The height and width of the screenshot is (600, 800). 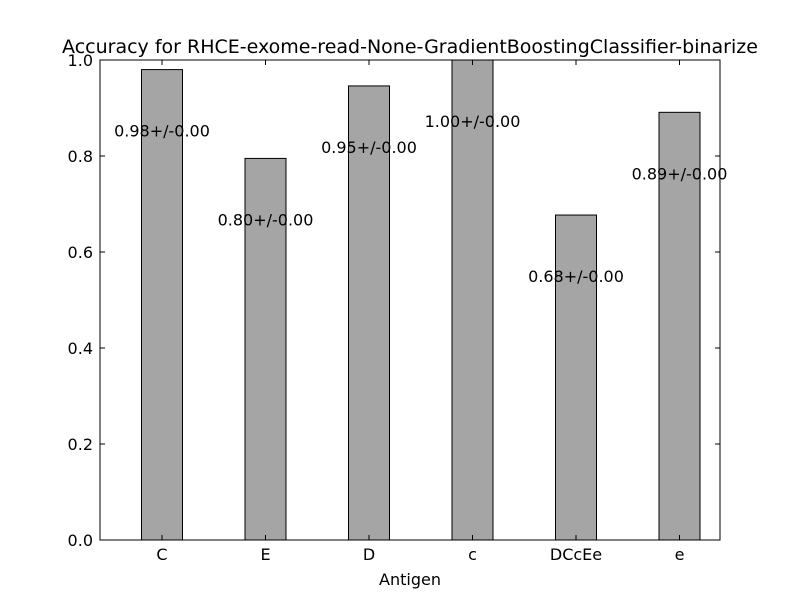 I want to click on bar-c, so click(x=472, y=300).